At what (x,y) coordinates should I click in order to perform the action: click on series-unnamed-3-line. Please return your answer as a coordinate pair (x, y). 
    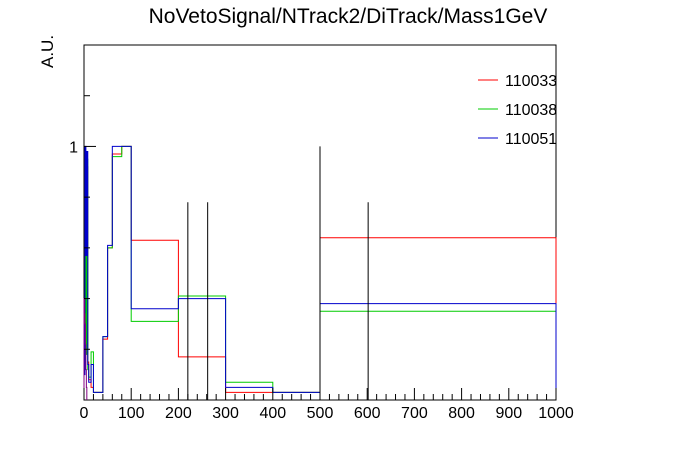
    Looking at the image, I should click on (85, 349).